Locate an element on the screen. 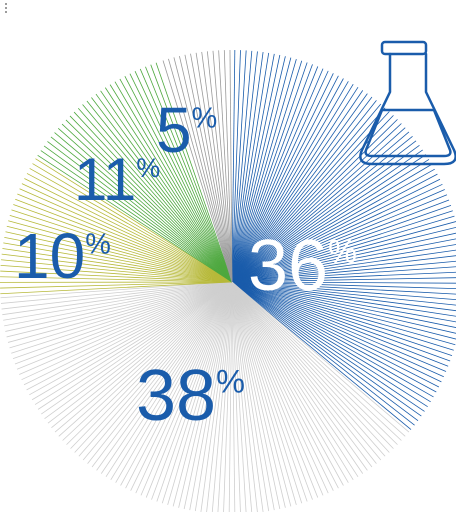 The width and height of the screenshot is (456, 512). value-label: 5% is located at coordinates (186, 130).